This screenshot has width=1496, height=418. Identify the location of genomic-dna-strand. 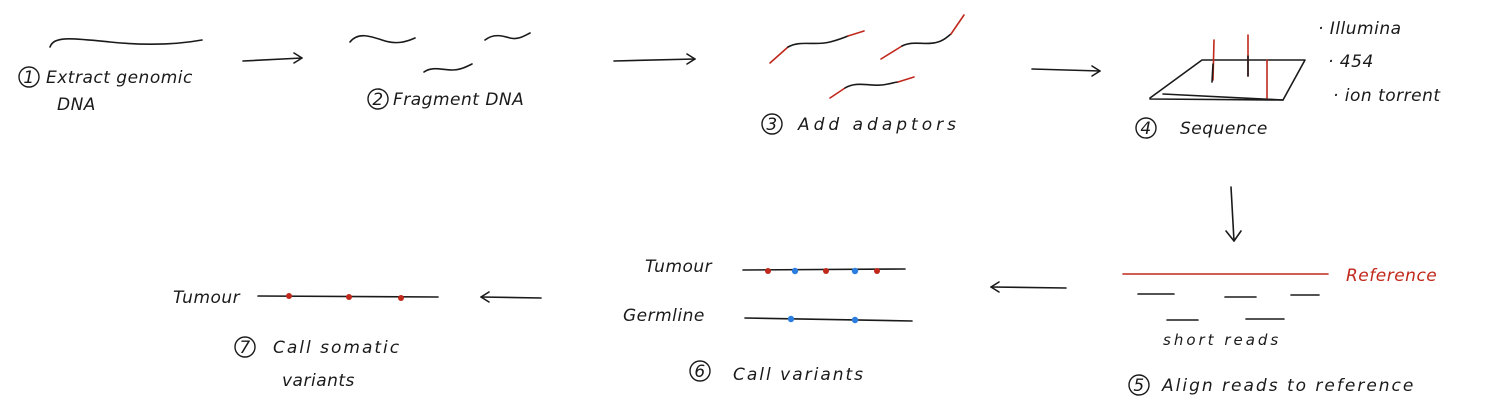
(126, 43).